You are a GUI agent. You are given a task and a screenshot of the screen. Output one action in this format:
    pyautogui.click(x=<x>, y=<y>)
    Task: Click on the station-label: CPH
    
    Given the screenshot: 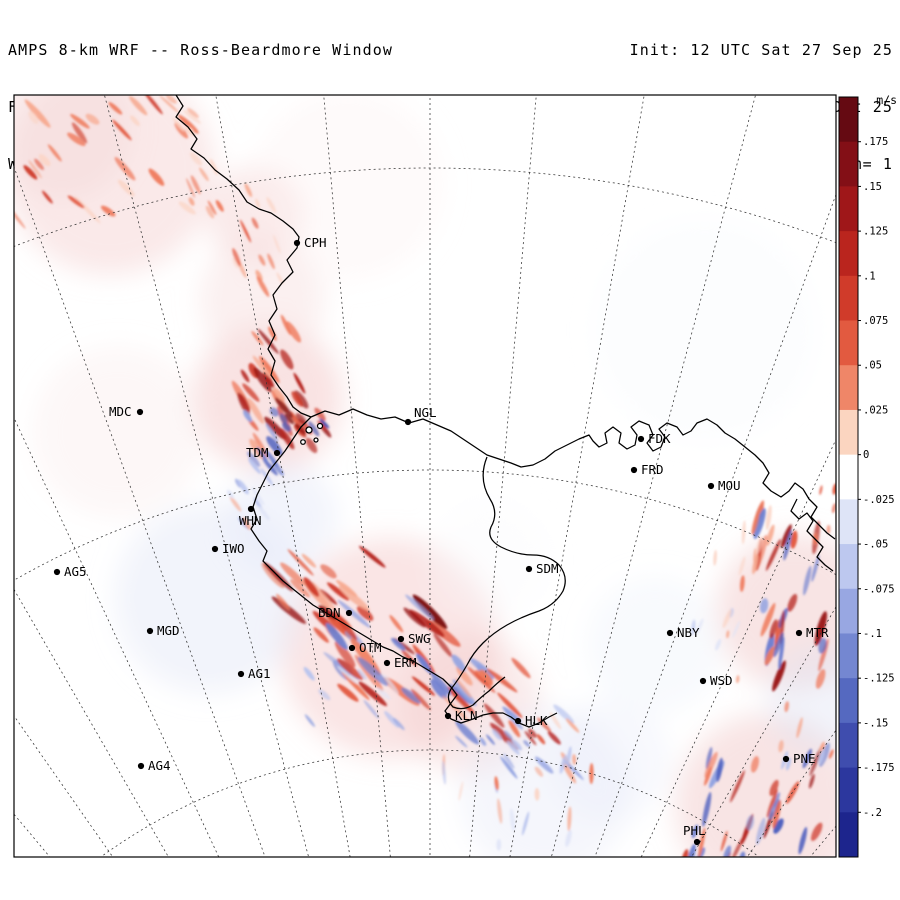 What is the action you would take?
    pyautogui.click(x=315, y=242)
    